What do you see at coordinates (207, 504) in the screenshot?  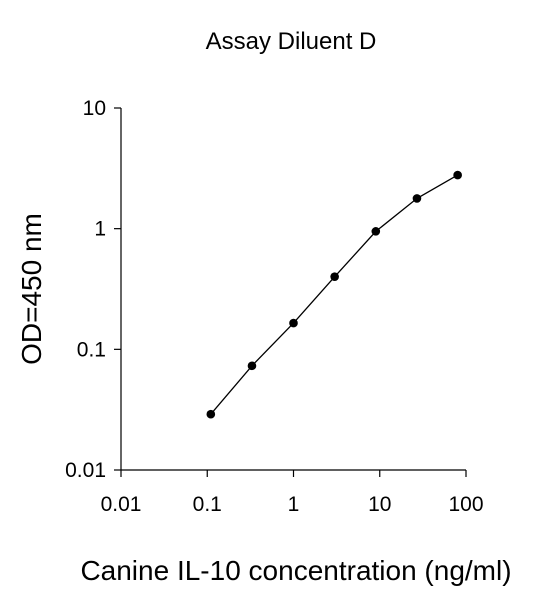 I see `x-tick-label: 0.1` at bounding box center [207, 504].